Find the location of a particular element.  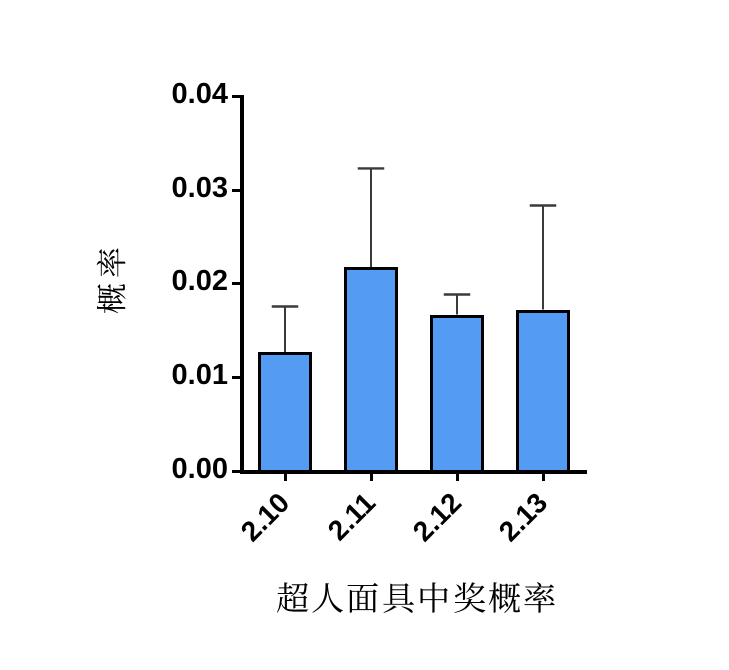

svg-text: 2.12 is located at coordinates (437, 517).